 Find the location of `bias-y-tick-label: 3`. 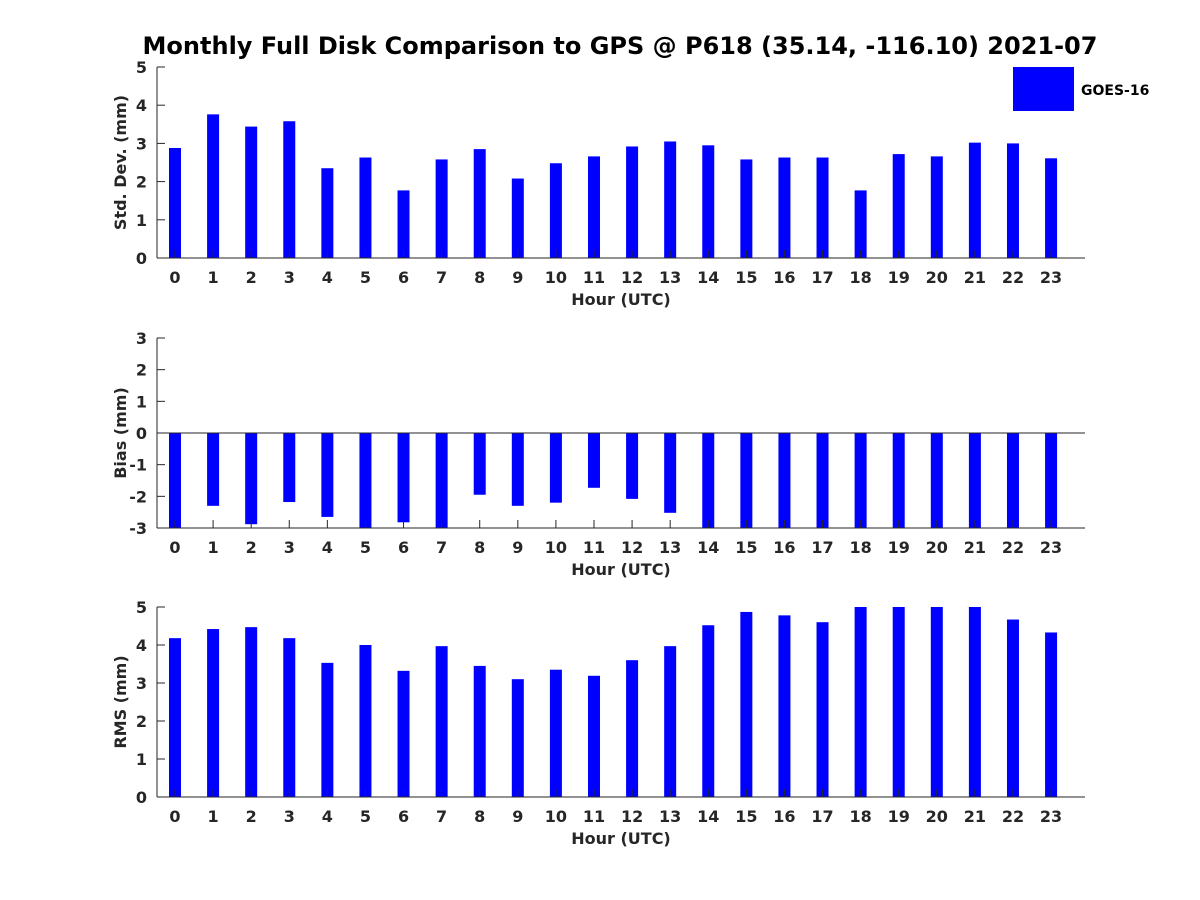

bias-y-tick-label: 3 is located at coordinates (141, 338).